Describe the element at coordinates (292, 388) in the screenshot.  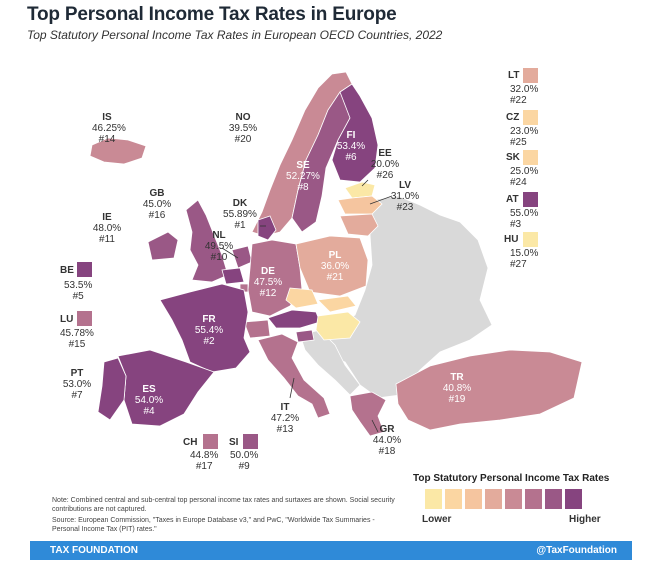
I see `leader-it` at that location.